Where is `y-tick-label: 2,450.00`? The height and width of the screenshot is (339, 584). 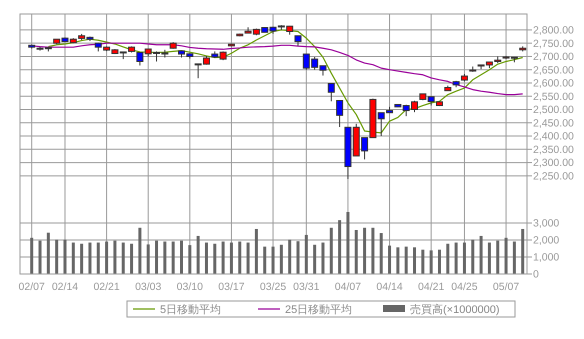
y-tick-label: 2,450.00 is located at coordinates (553, 123).